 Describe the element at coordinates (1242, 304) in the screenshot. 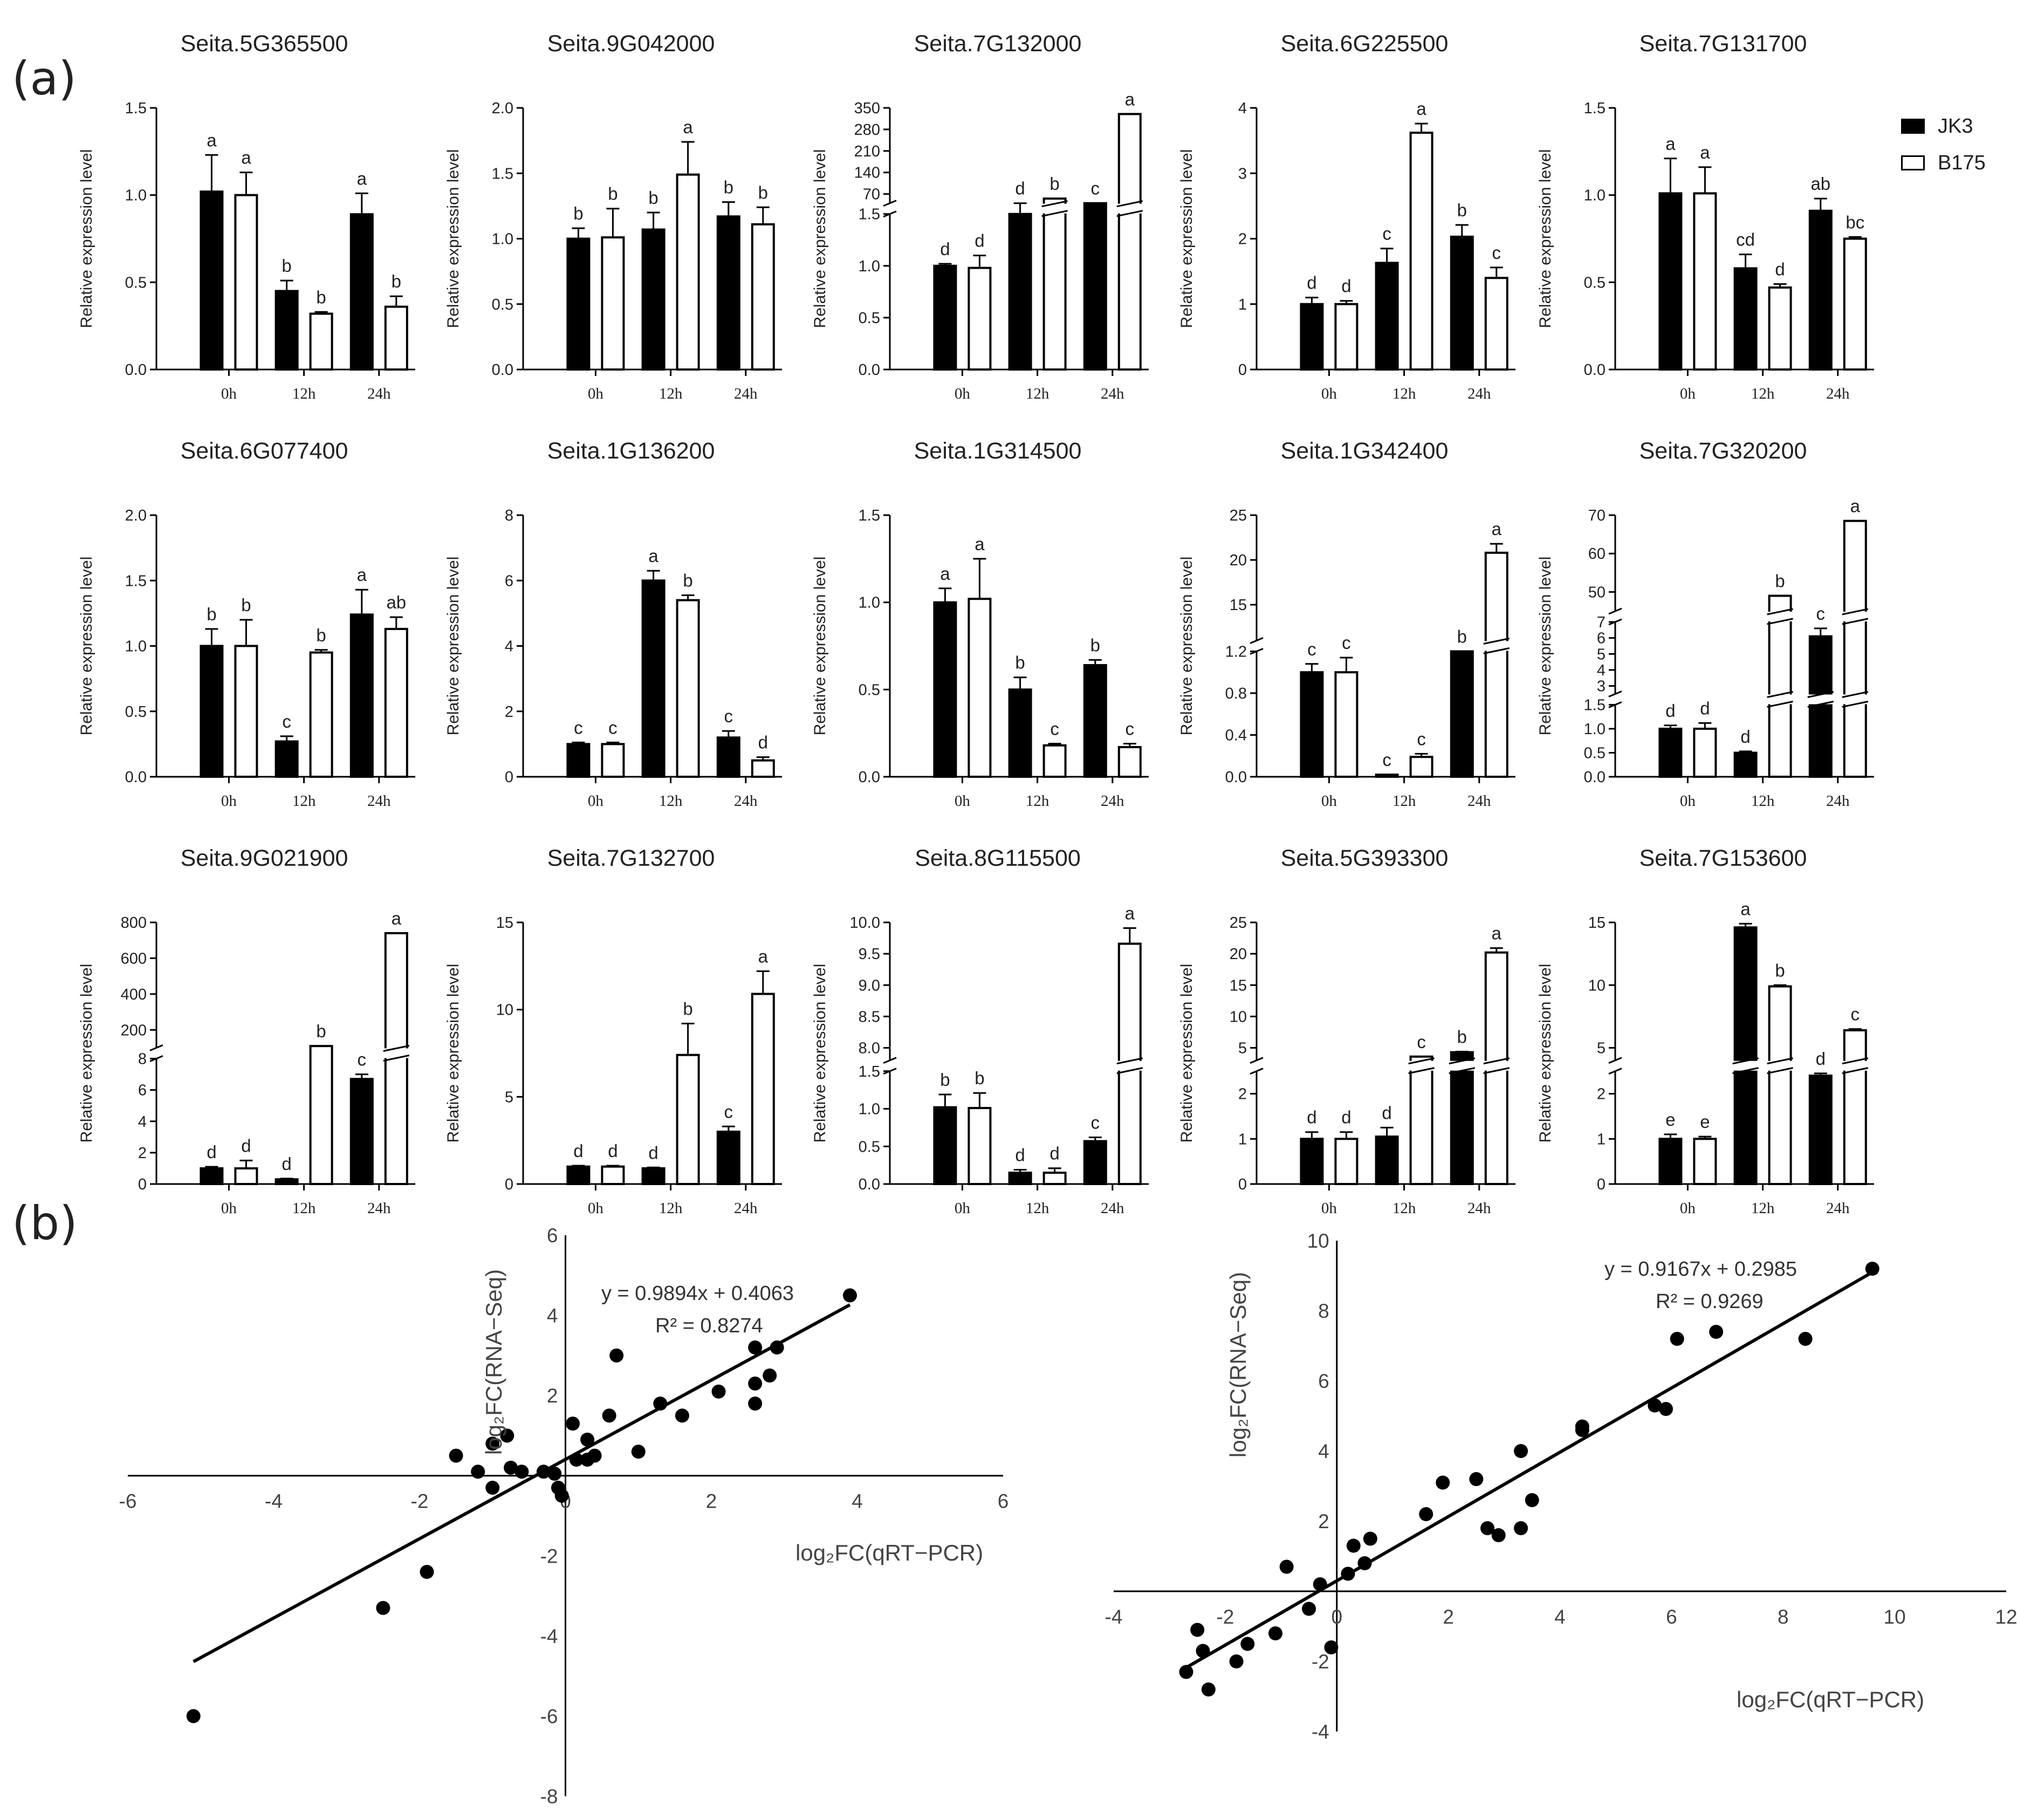

I see `y-tick-label: 1` at that location.